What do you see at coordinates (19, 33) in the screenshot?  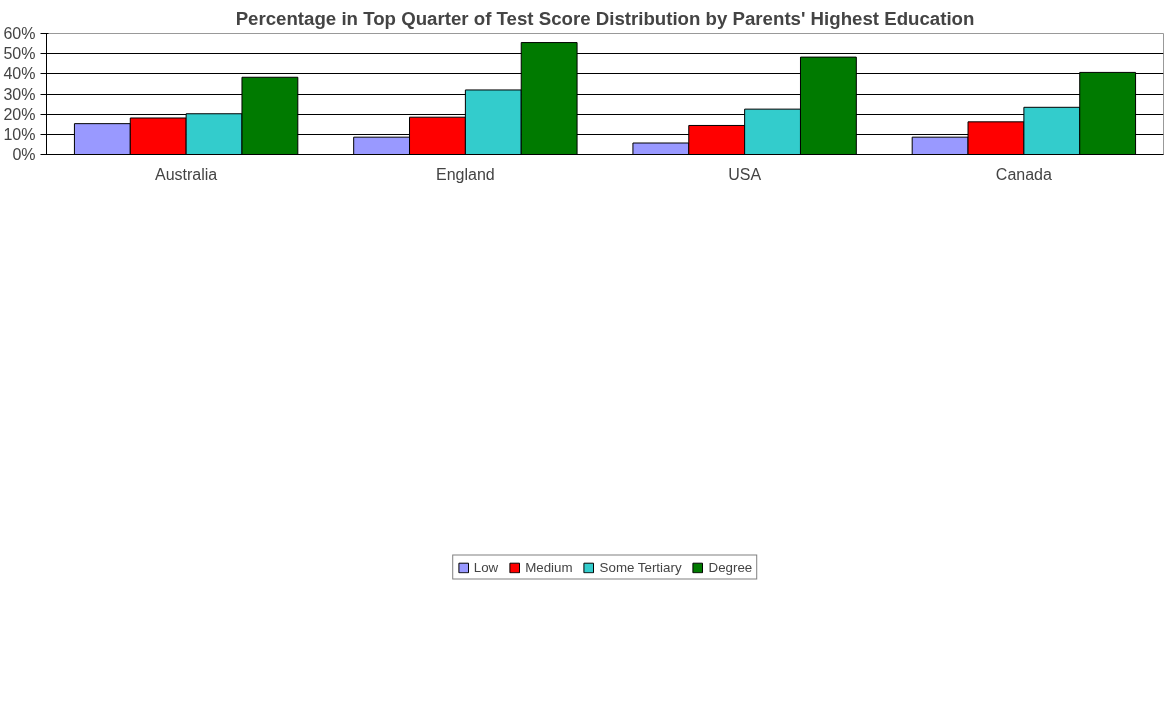 I see `y-tick-label: 60%` at bounding box center [19, 33].